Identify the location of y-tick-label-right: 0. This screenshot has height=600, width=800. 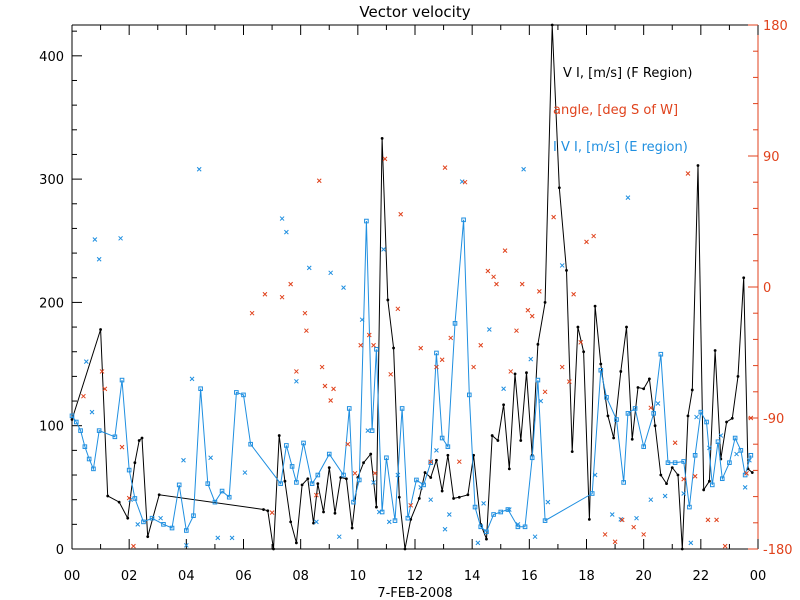
(767, 288).